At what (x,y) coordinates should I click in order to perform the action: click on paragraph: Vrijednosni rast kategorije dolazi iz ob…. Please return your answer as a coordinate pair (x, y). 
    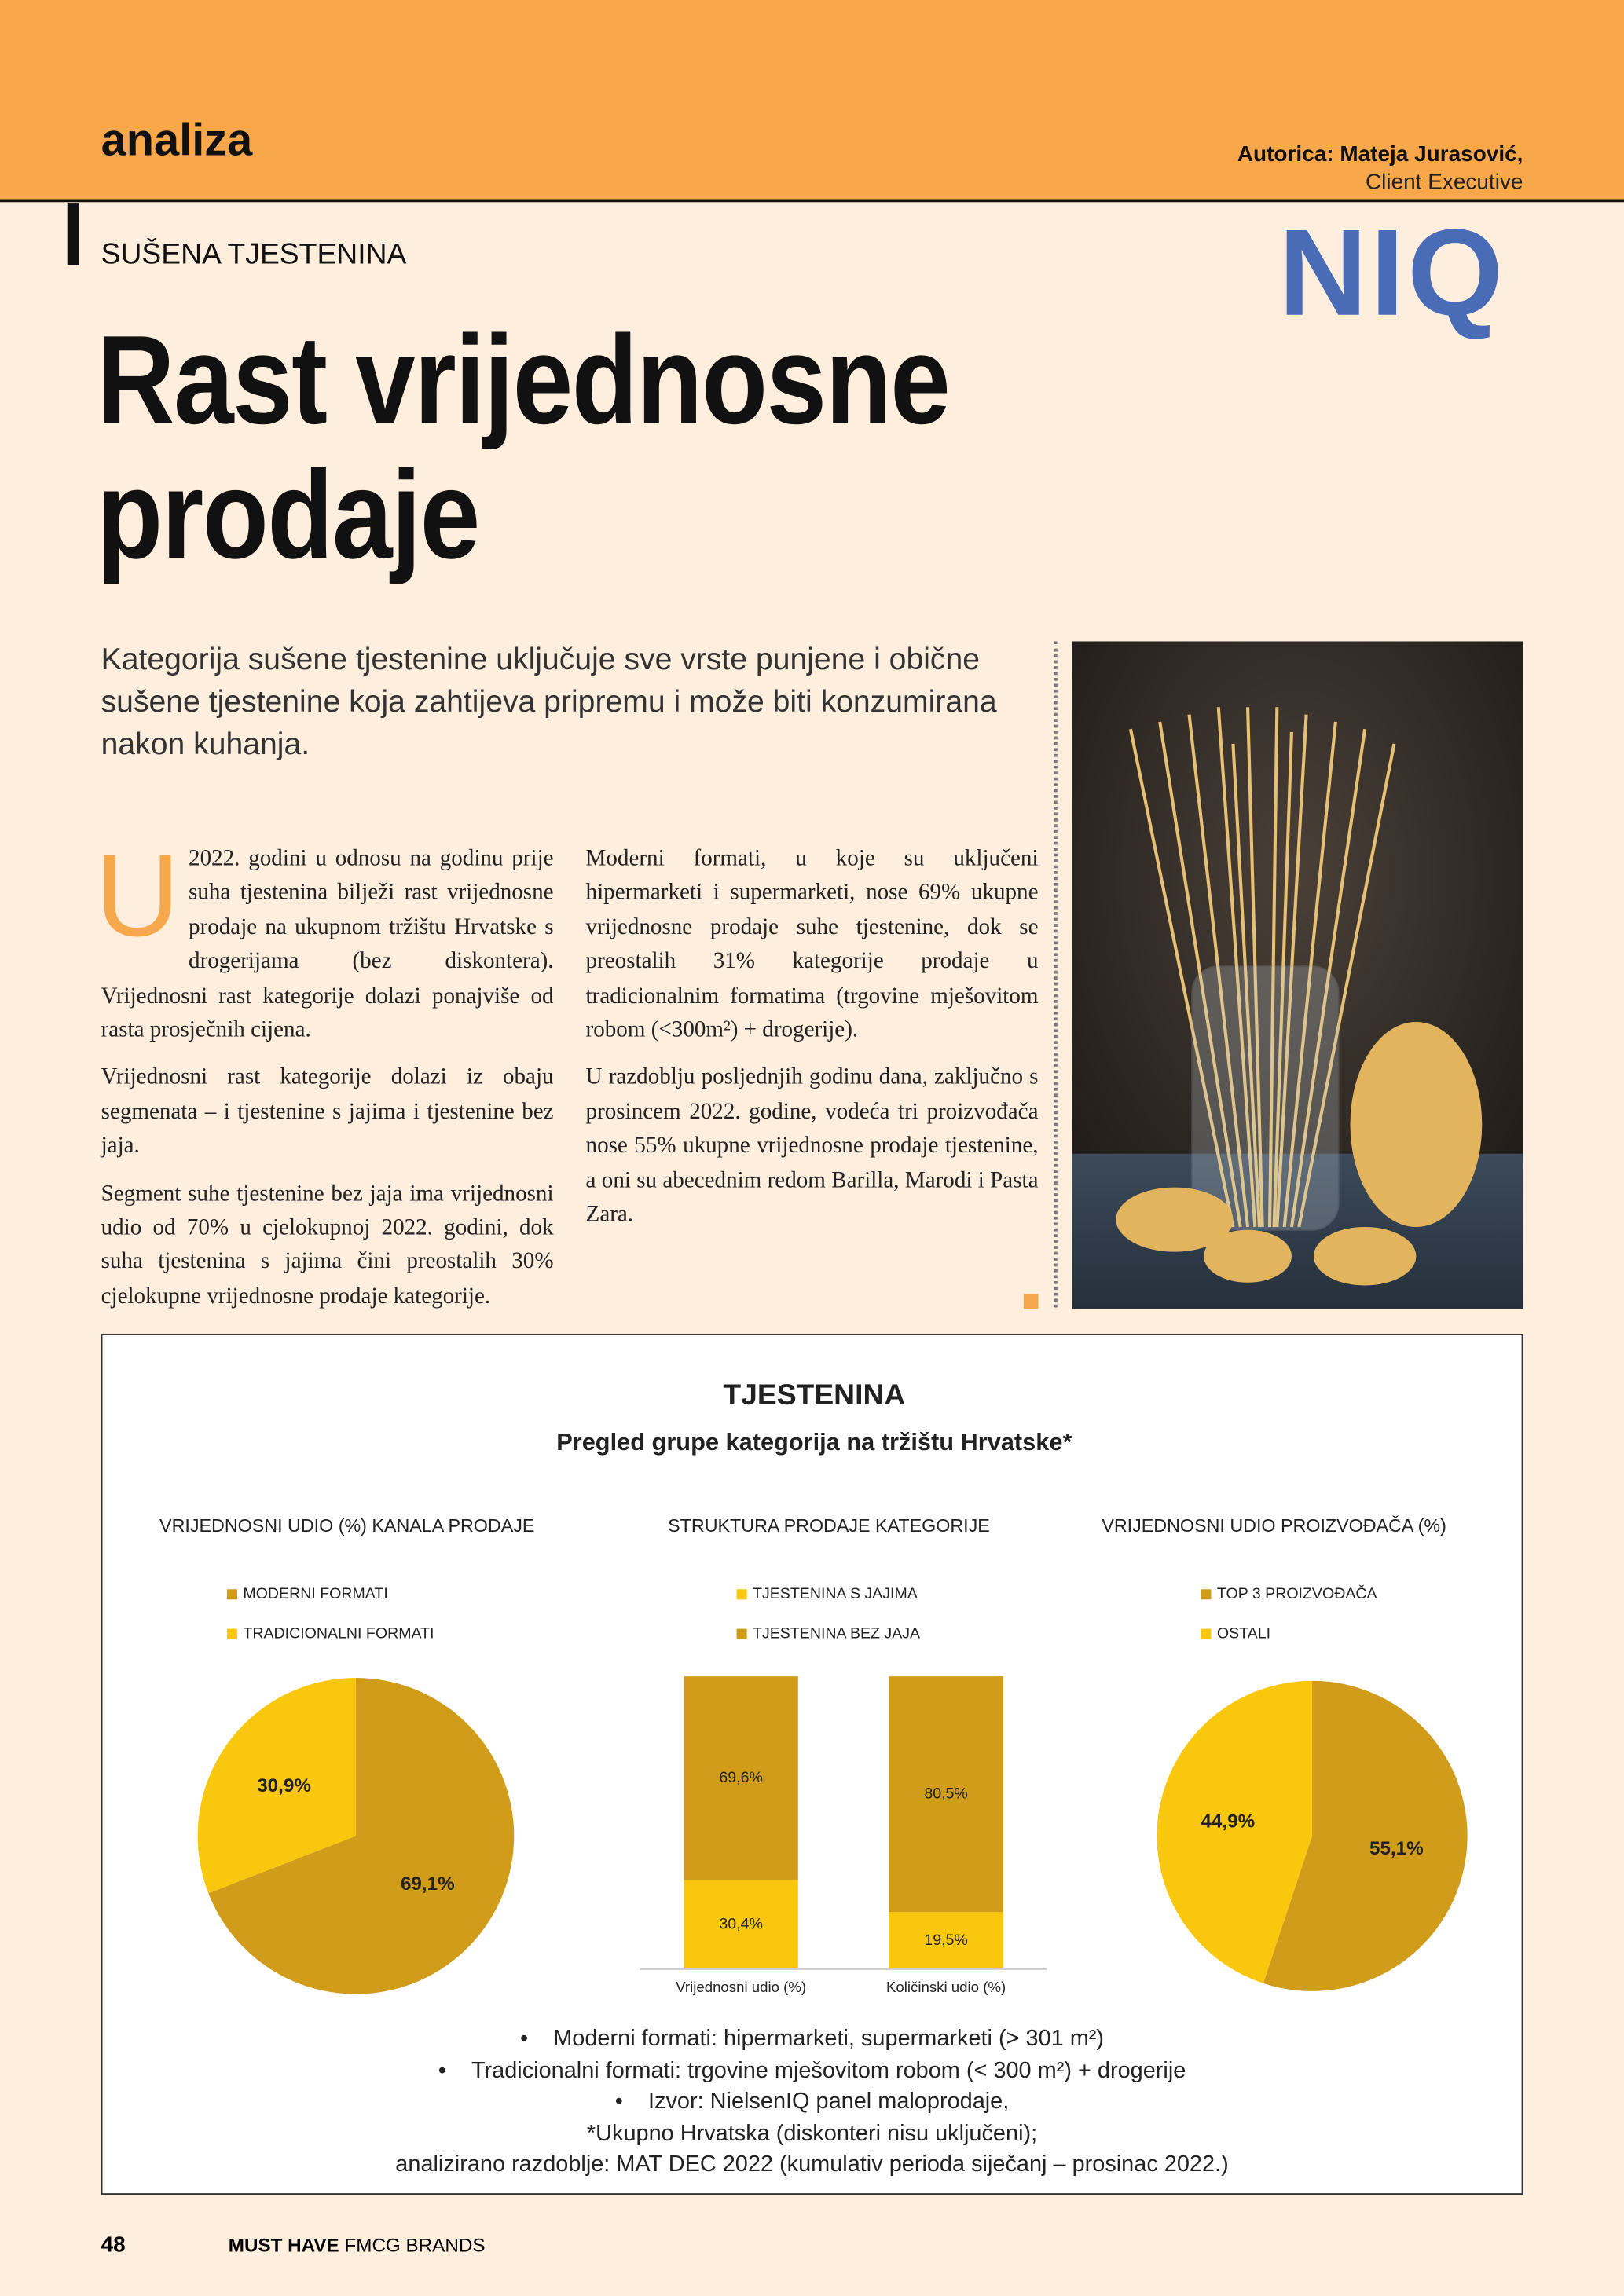
    Looking at the image, I should click on (327, 1111).